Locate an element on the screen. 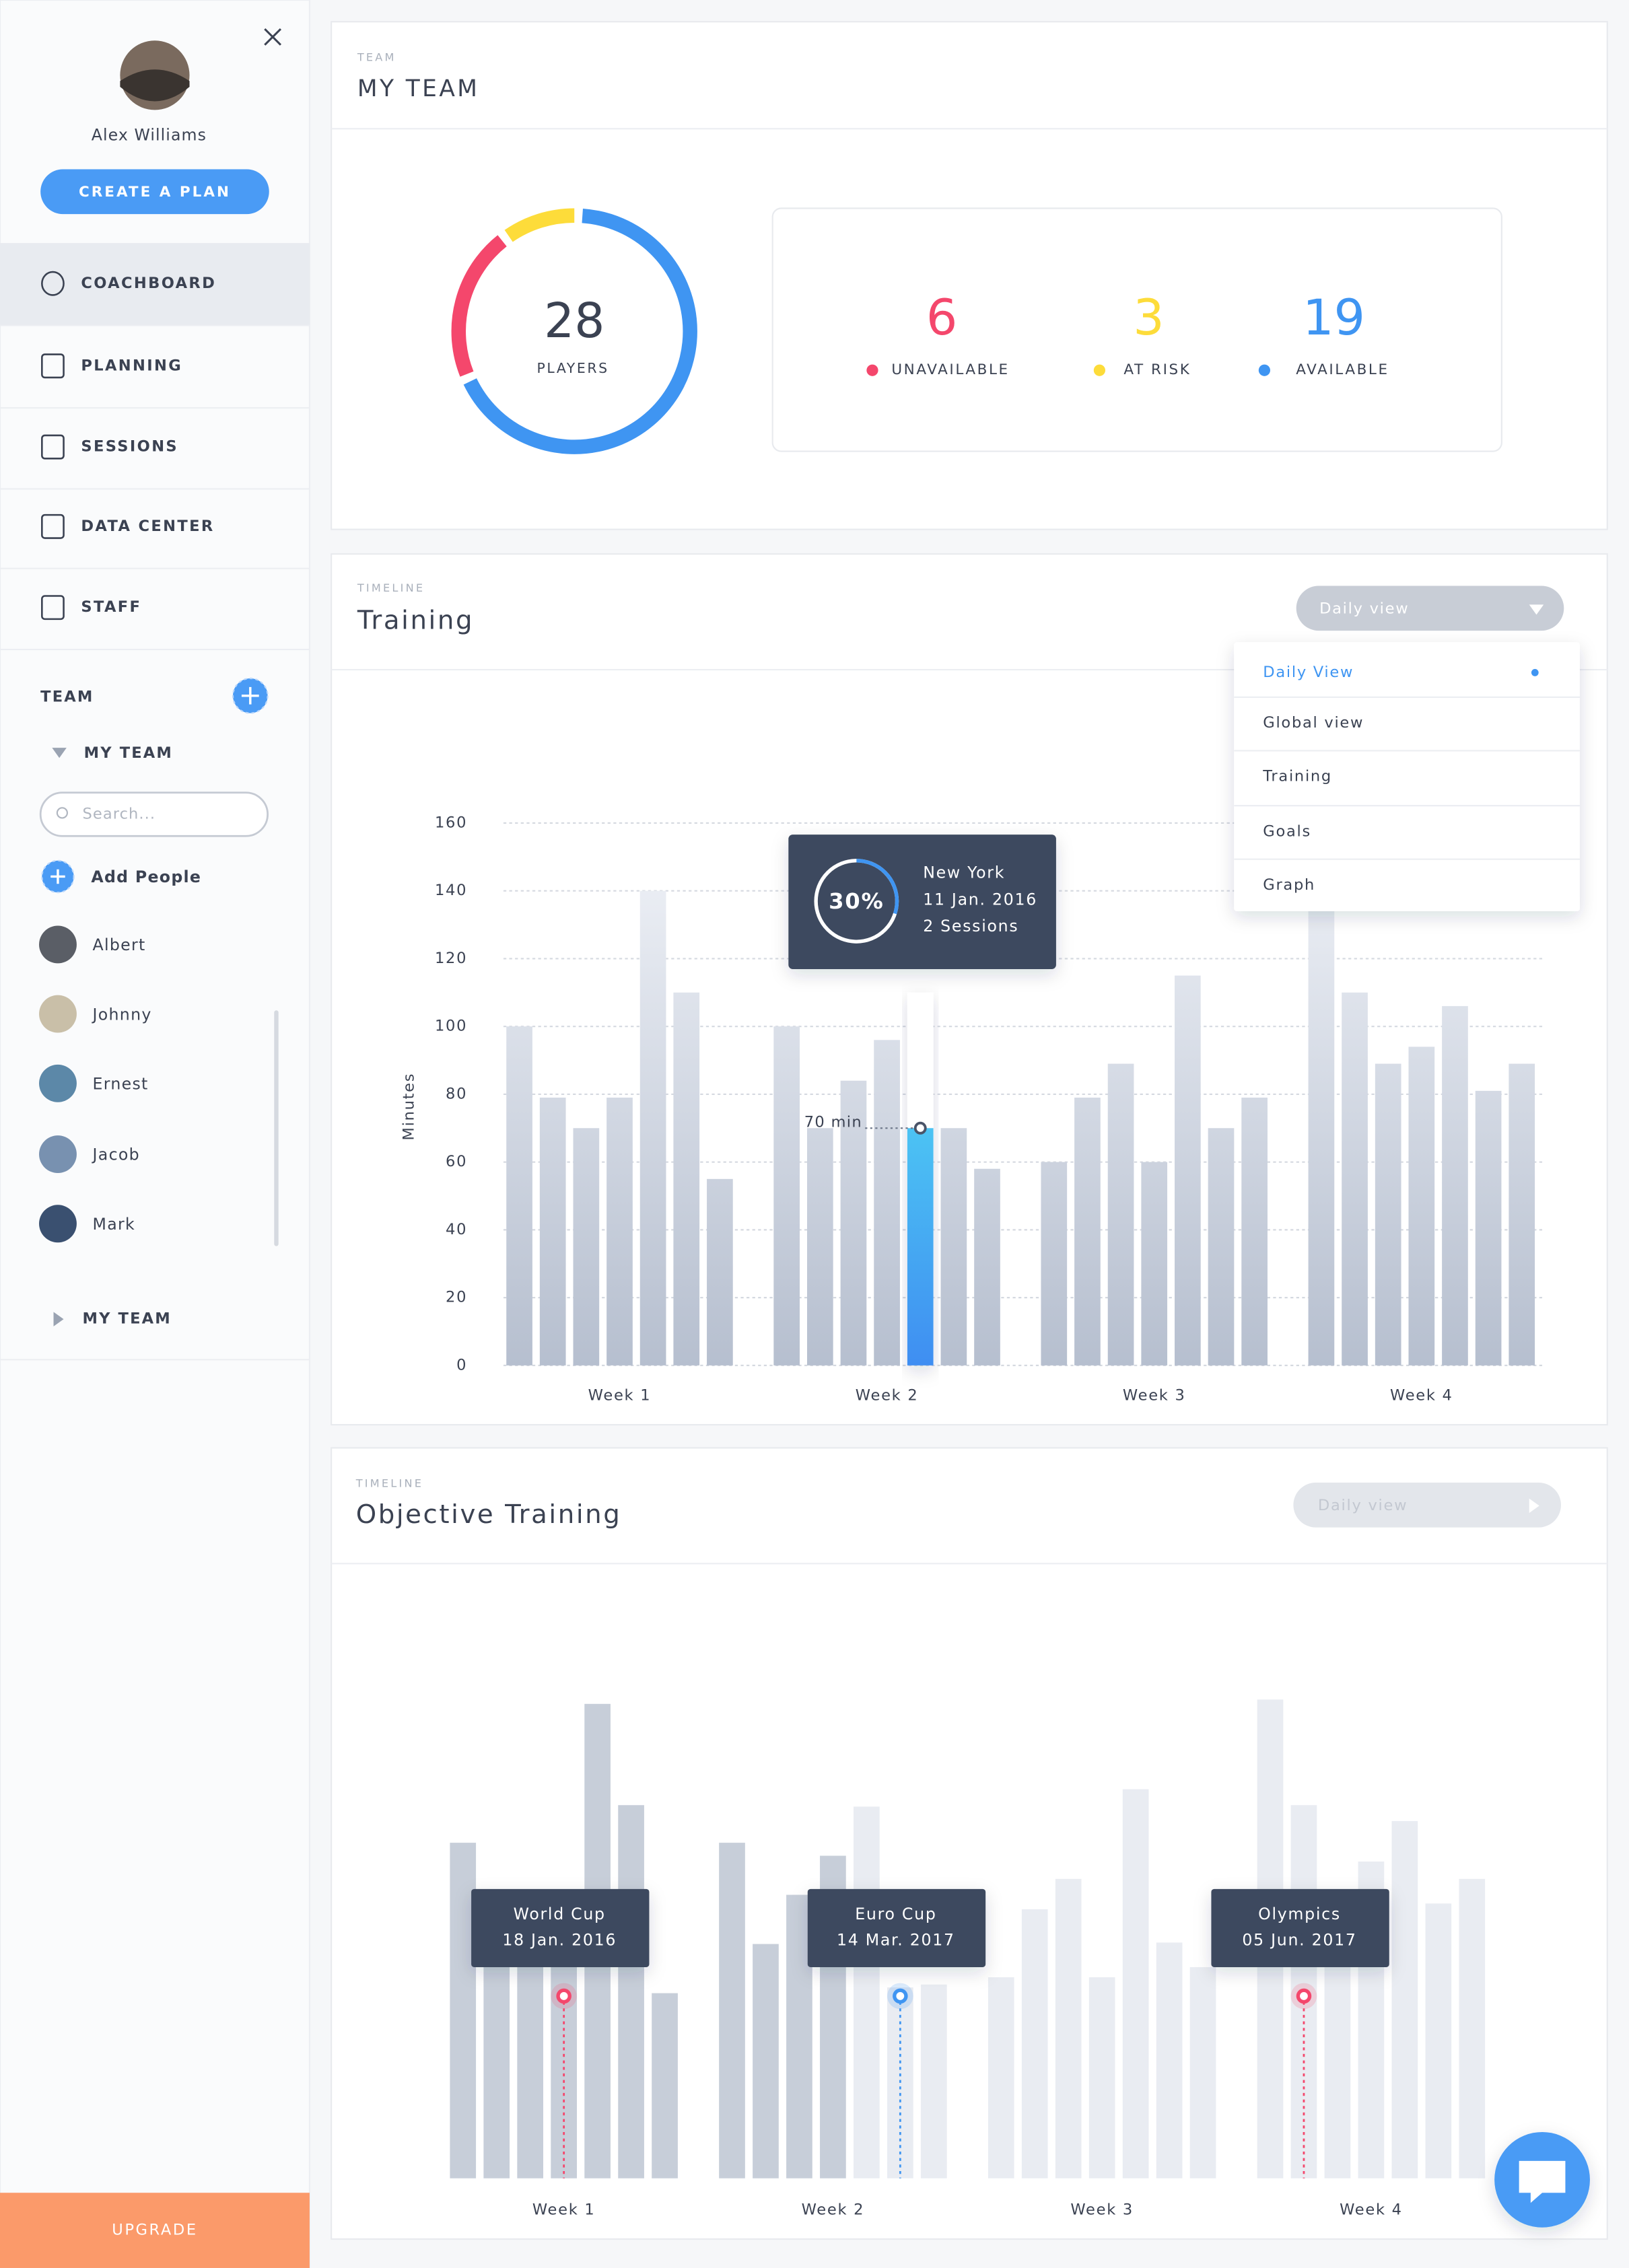 The height and width of the screenshot is (2268, 1629). y-tick-label: 140 is located at coordinates (451, 891).